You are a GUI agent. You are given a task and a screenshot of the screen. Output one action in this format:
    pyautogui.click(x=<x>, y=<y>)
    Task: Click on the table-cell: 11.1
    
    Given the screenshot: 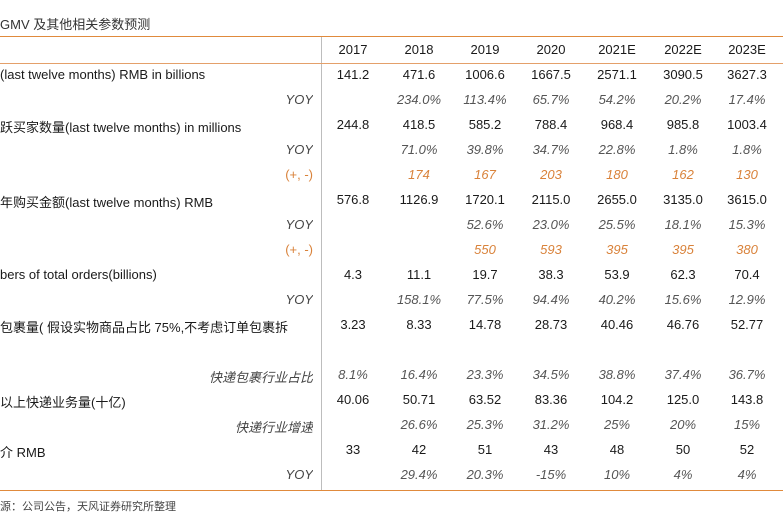 What is the action you would take?
    pyautogui.click(x=419, y=274)
    